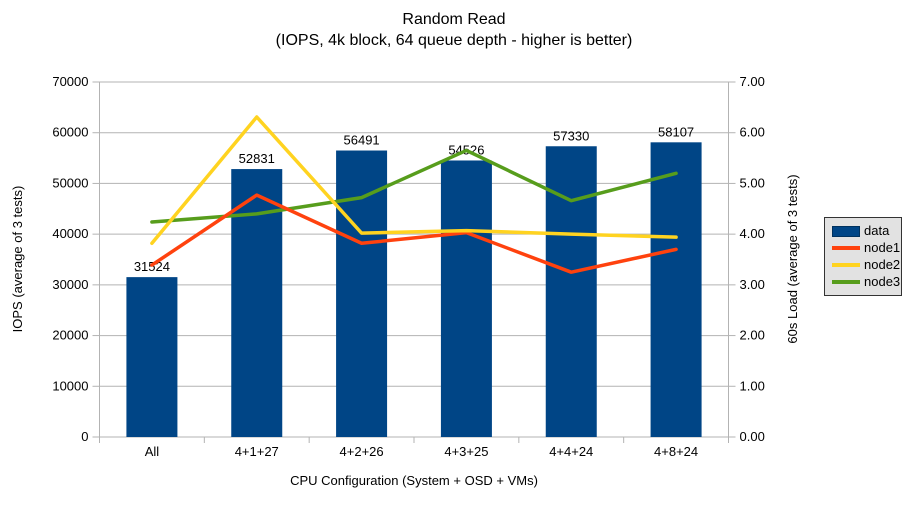 The width and height of the screenshot is (908, 511). Describe the element at coordinates (414, 480) in the screenshot. I see `x-axis-title: CPU Configuration (System + OSD + VMs)` at that location.